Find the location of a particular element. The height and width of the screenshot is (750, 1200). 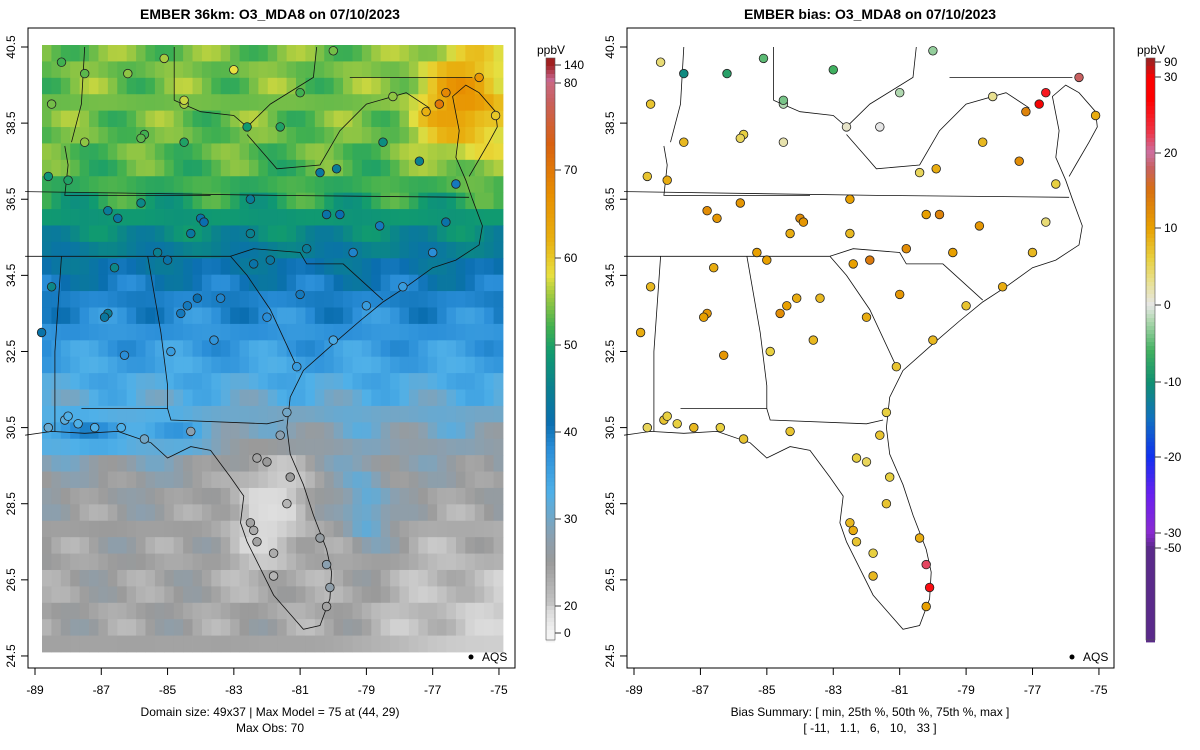

state-border is located at coordinates (78, 94).